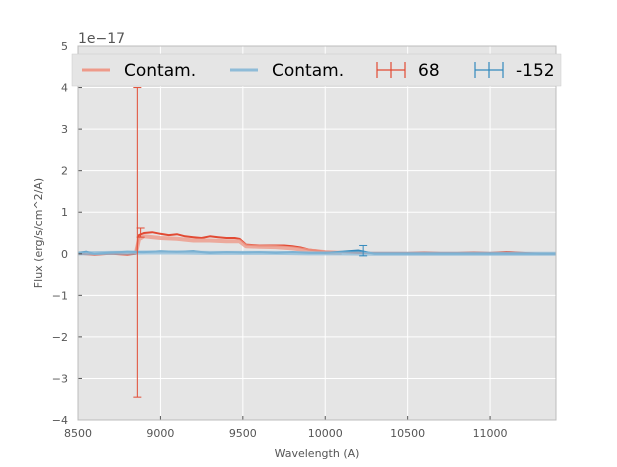 The height and width of the screenshot is (467, 617). What do you see at coordinates (64, 46) in the screenshot?
I see `y-tick-label: 5` at bounding box center [64, 46].